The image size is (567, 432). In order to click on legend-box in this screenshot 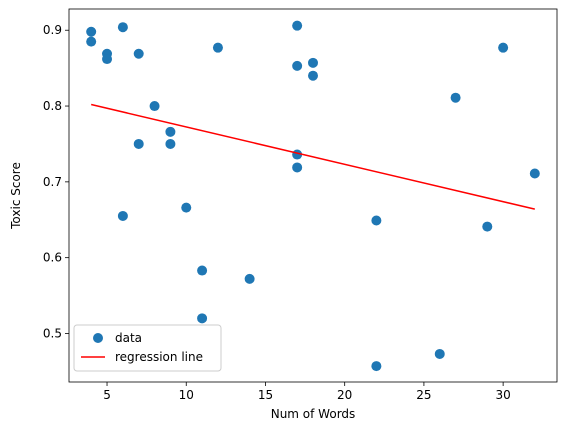, I will do `click(147, 348)`.